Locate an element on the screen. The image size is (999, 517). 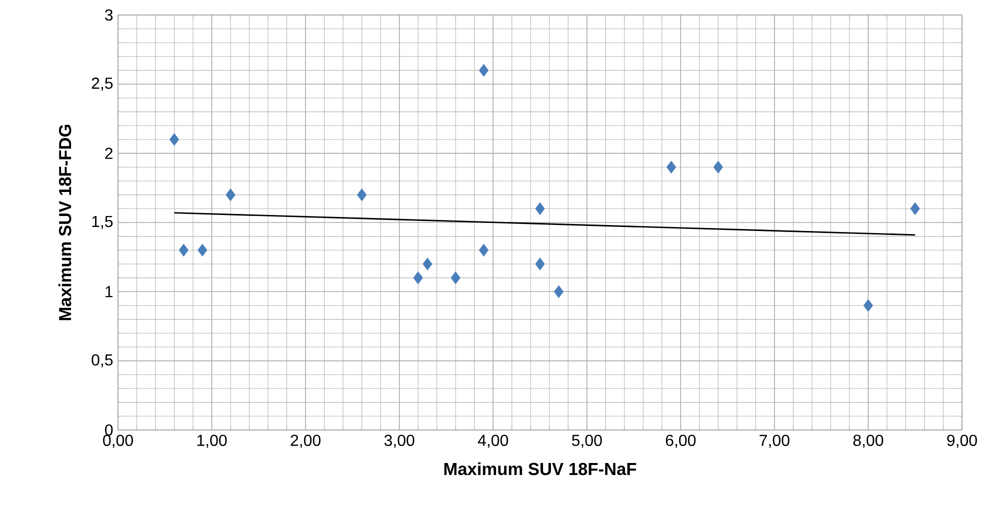
y-tick-label: 2,5 is located at coordinates (102, 84).